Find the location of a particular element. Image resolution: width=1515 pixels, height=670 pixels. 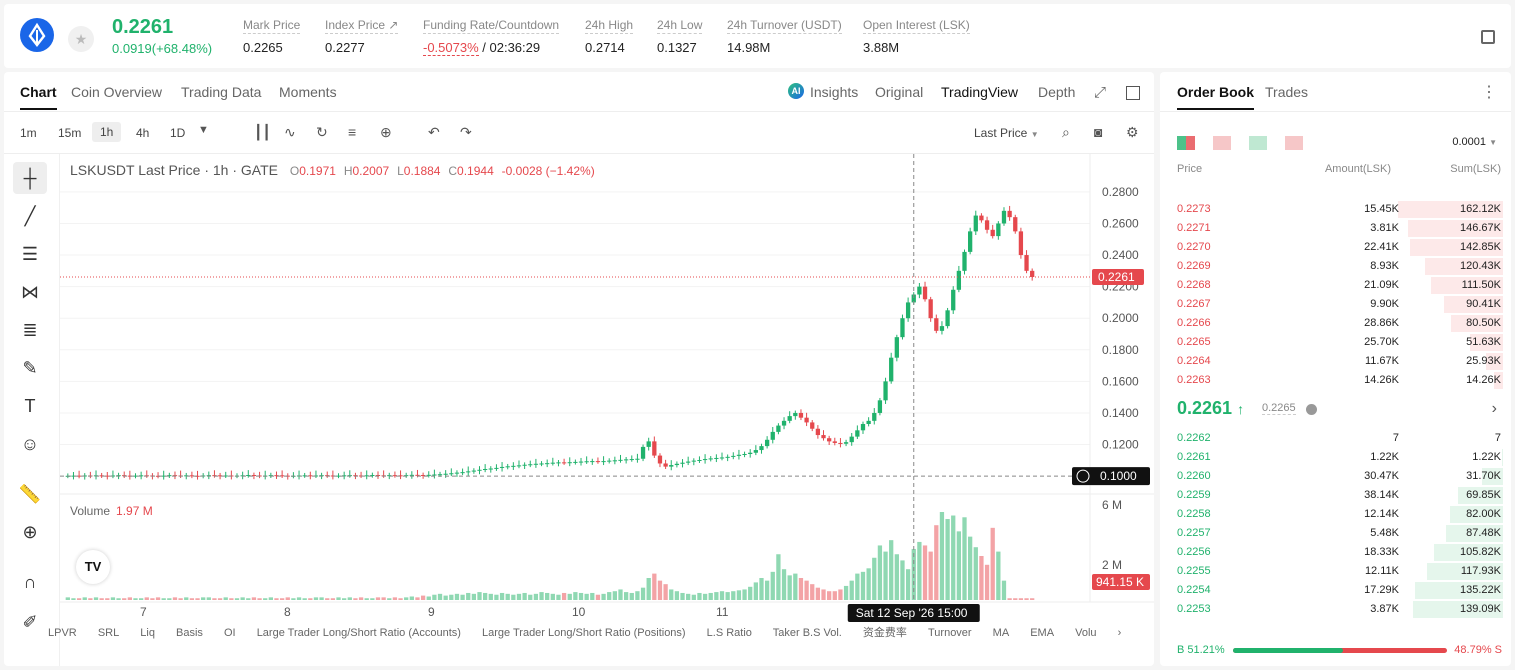

magnet-icon: ∩ is located at coordinates (30, 582).